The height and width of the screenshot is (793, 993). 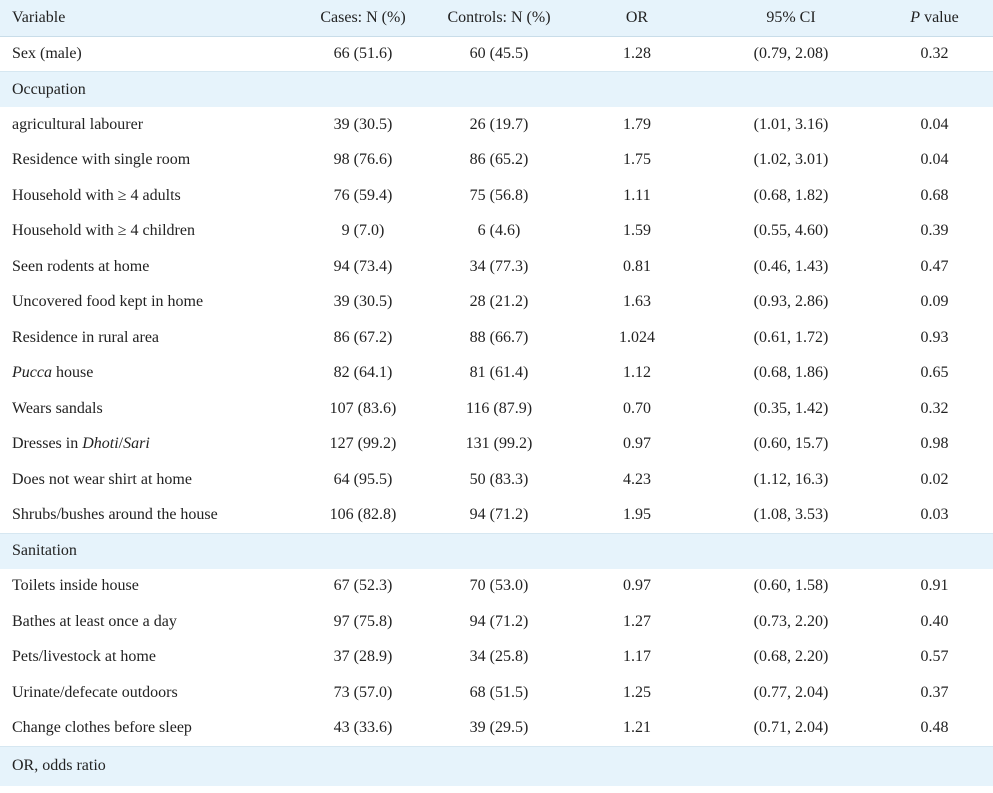 What do you see at coordinates (637, 373) in the screenshot?
I see `or-cell: 1.12` at bounding box center [637, 373].